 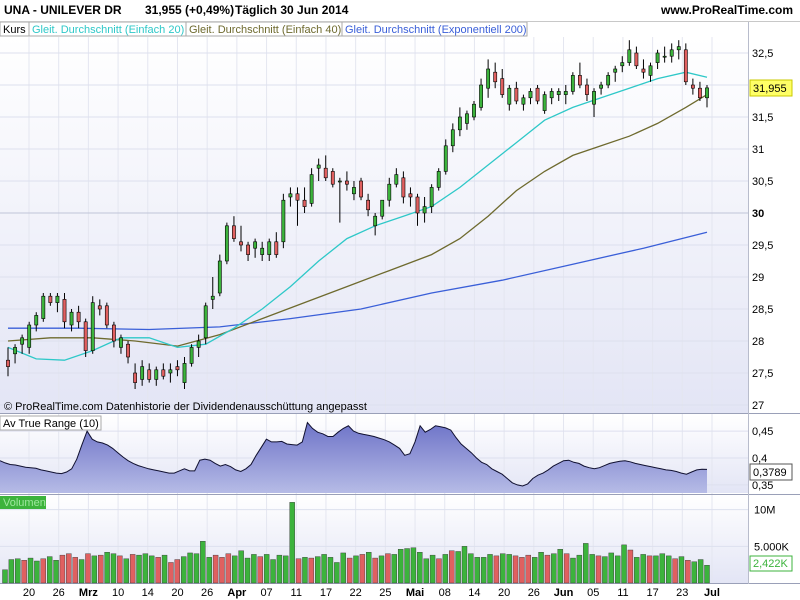 I want to click on x-tick-label: 17, so click(x=326, y=593).